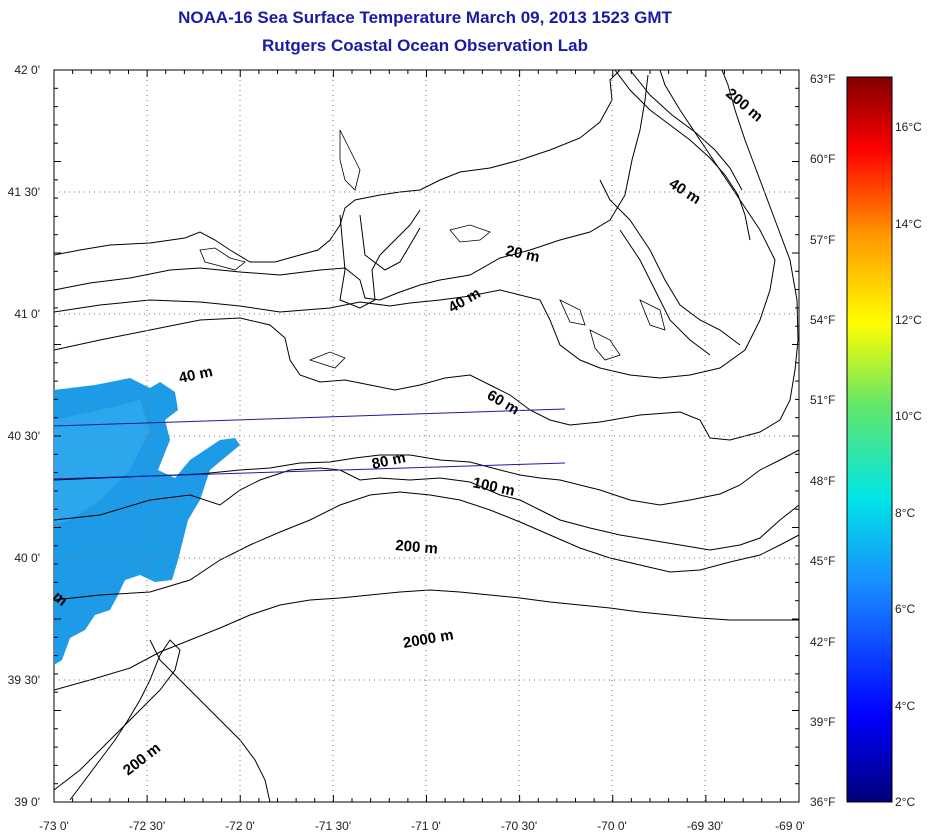  I want to click on c-label: 2°C, so click(905, 802).